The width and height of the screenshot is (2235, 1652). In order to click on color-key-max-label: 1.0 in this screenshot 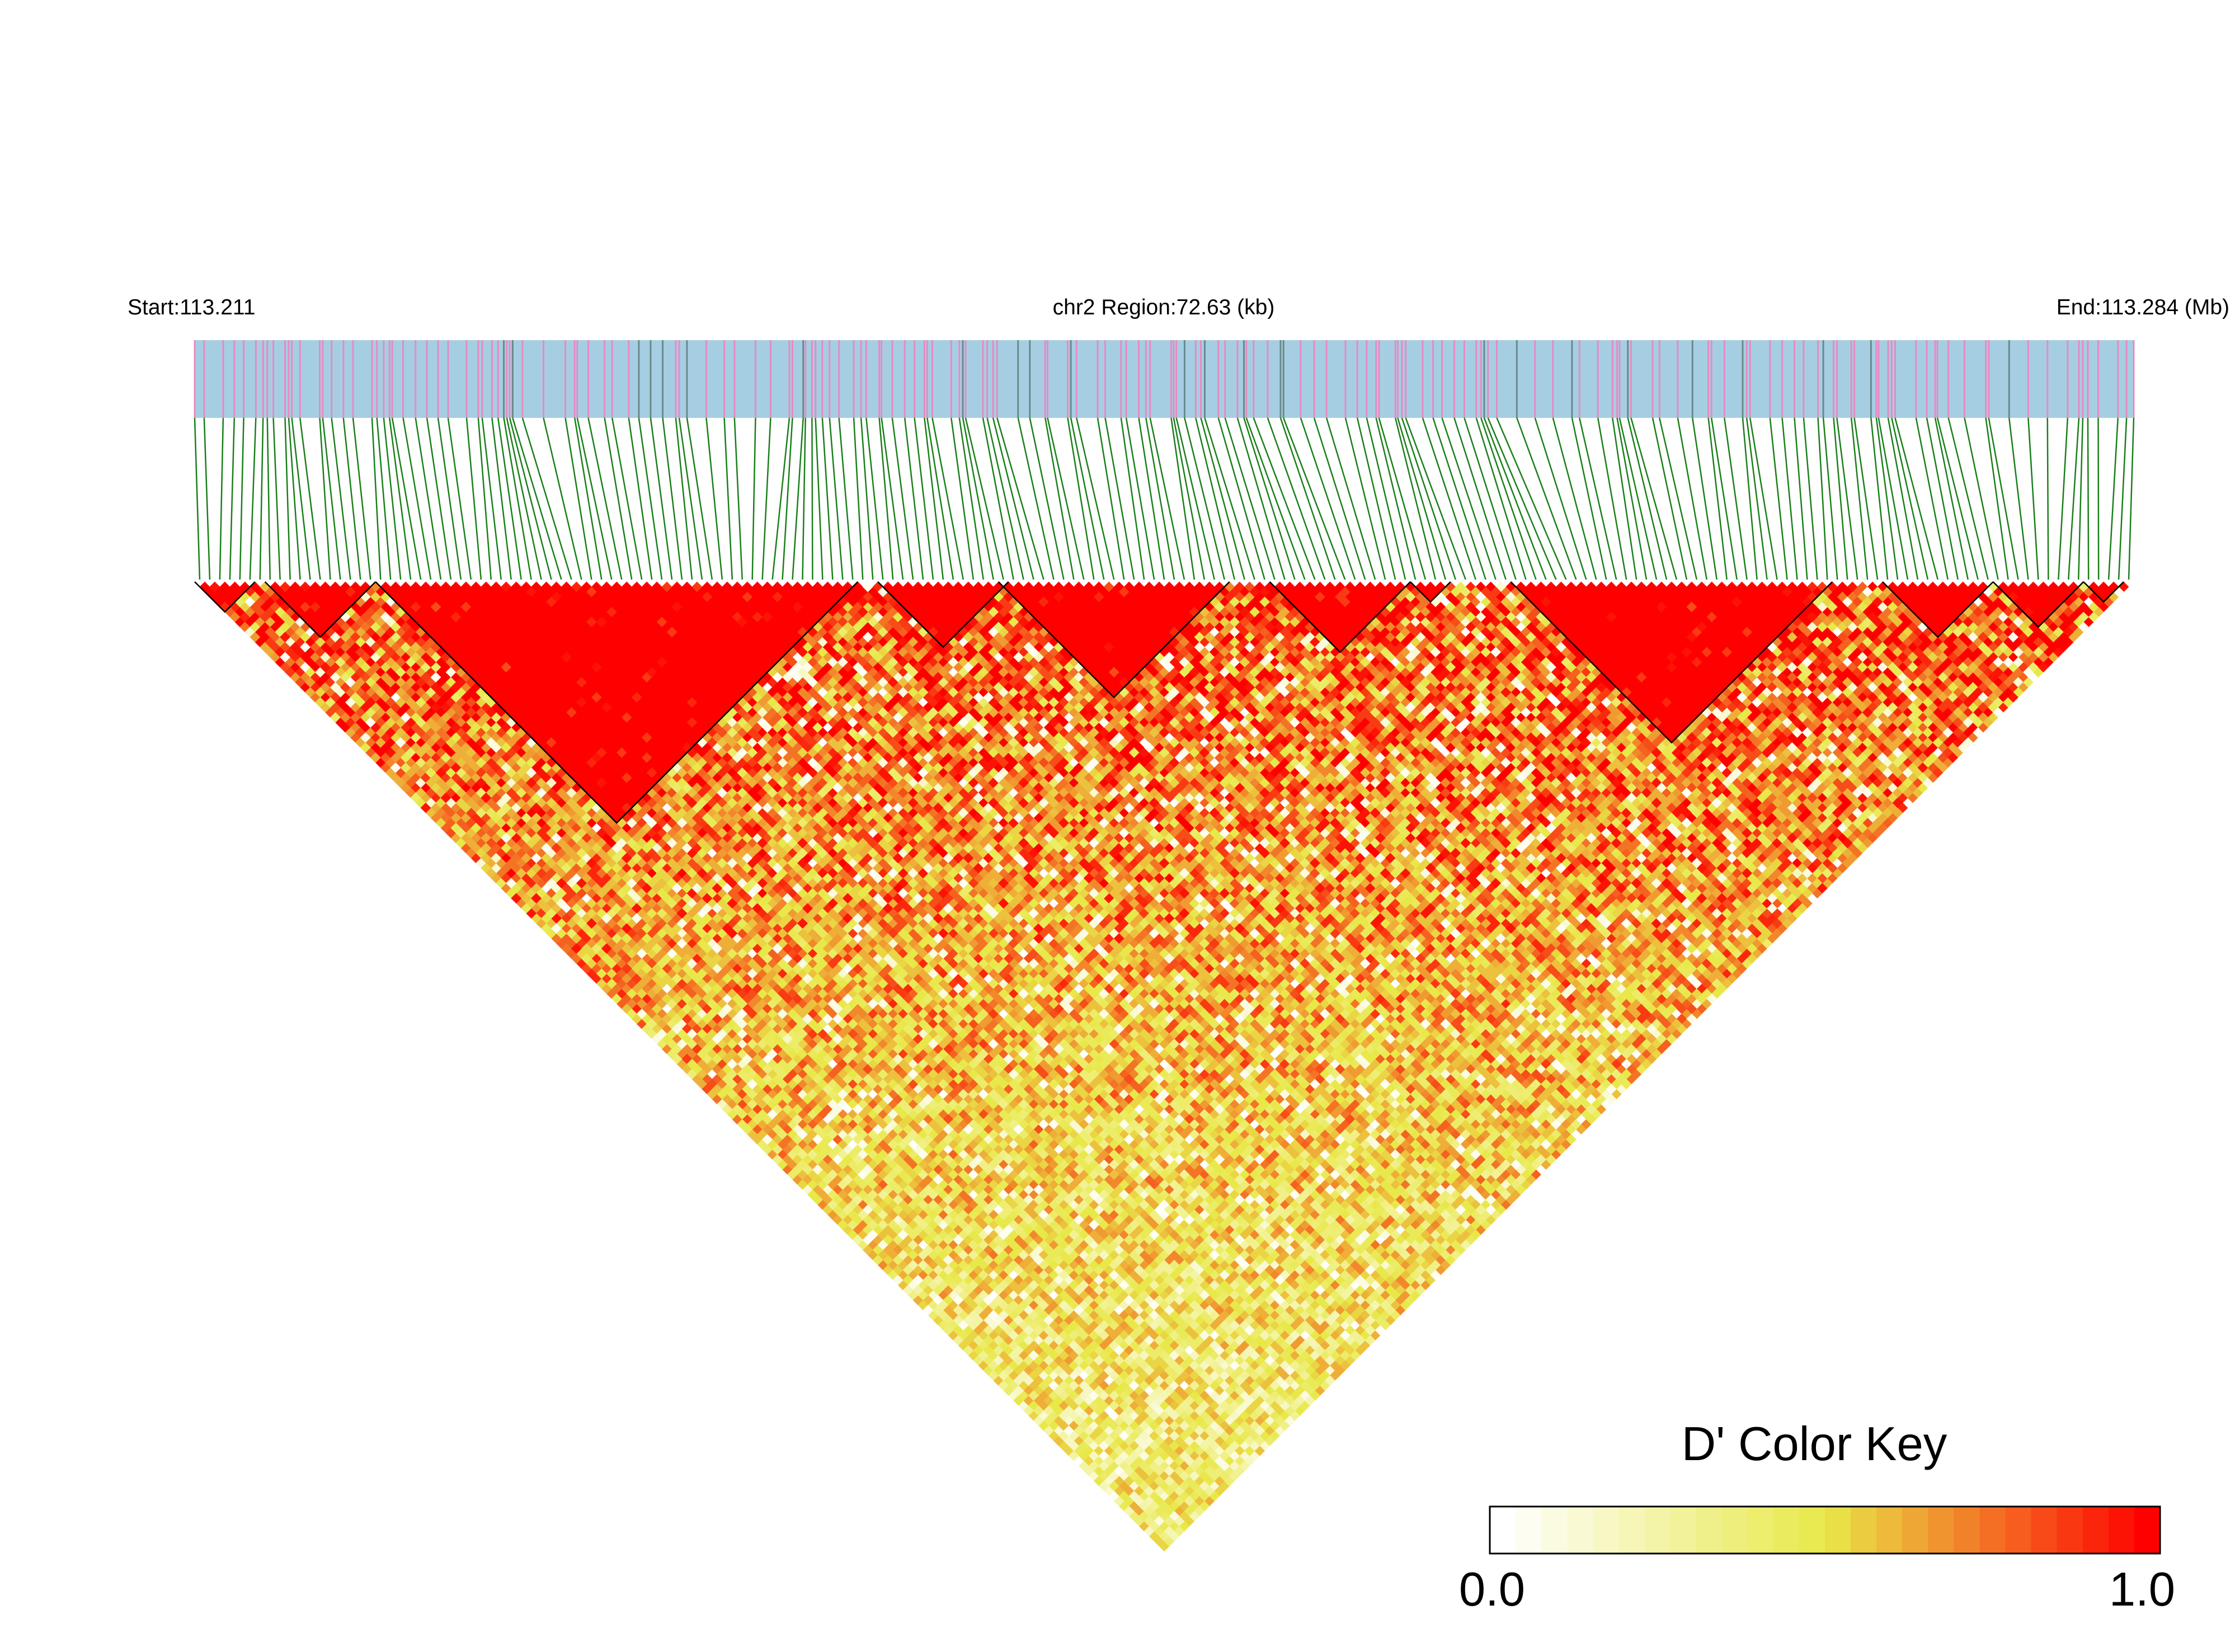, I will do `click(2142, 1589)`.